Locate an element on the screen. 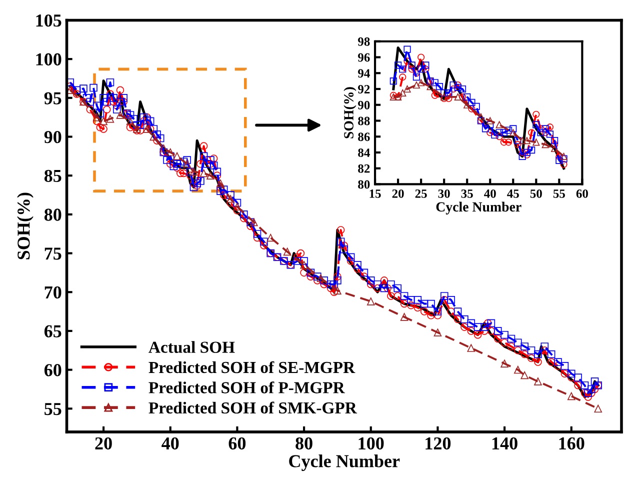  x-tick-label: 40 is located at coordinates (170, 443).